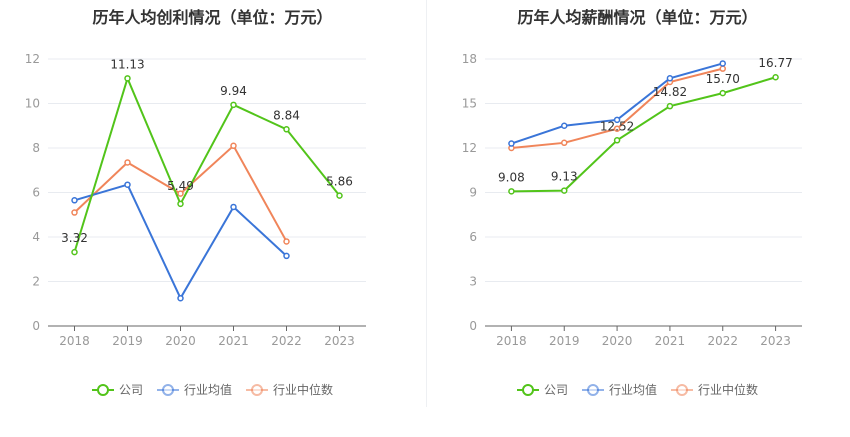 This screenshot has width=850, height=437. I want to click on data-label: 11.13, so click(127, 64).